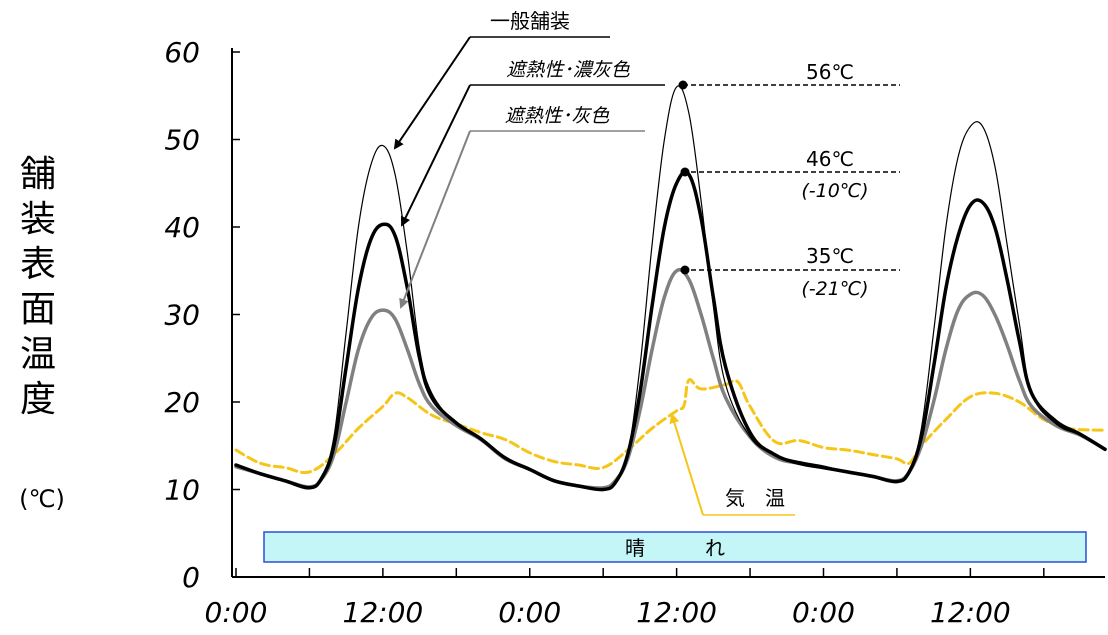 Image resolution: width=1108 pixels, height=635 pixels. Describe the element at coordinates (830, 72) in the screenshot. I see `annotation-label-56: 56℃` at that location.